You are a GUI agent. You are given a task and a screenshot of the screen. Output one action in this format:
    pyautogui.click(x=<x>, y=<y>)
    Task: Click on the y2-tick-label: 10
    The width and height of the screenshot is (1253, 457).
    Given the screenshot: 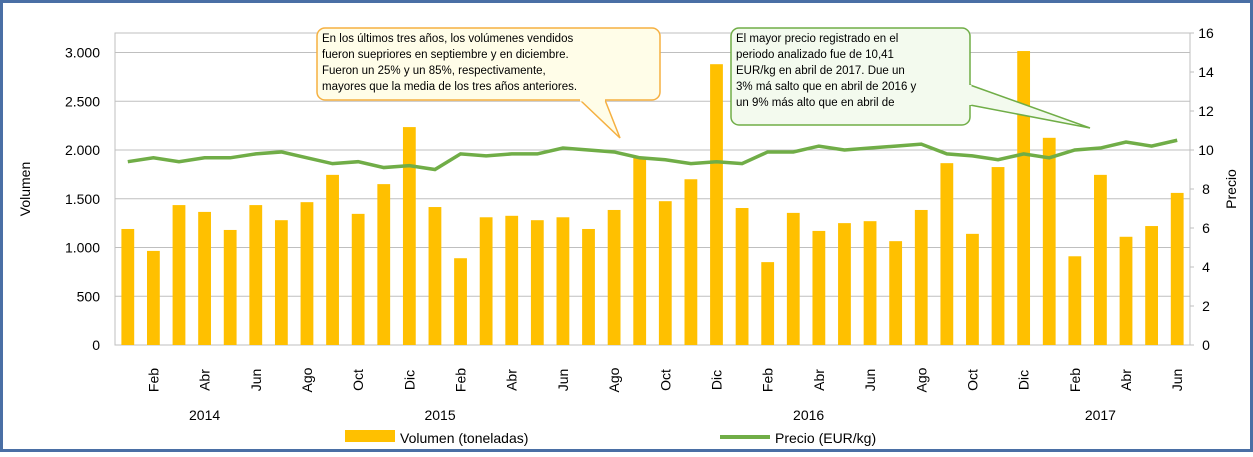 What is the action you would take?
    pyautogui.click(x=1206, y=150)
    